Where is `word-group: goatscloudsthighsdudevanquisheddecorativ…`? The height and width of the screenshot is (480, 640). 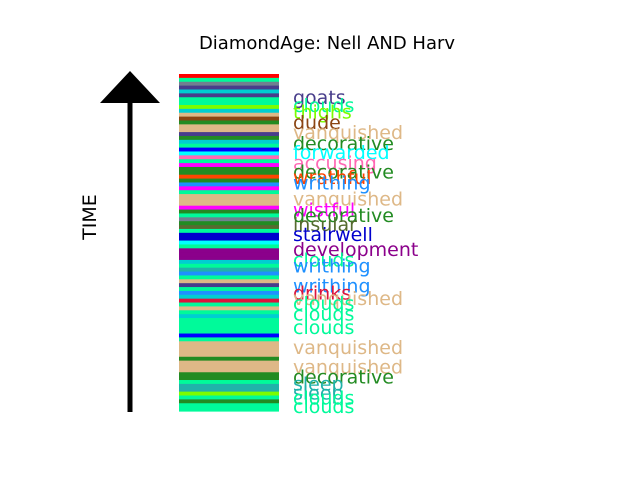
word-group: goatscloudsthighsdudevanquisheddecorativ… is located at coordinates (355, 252).